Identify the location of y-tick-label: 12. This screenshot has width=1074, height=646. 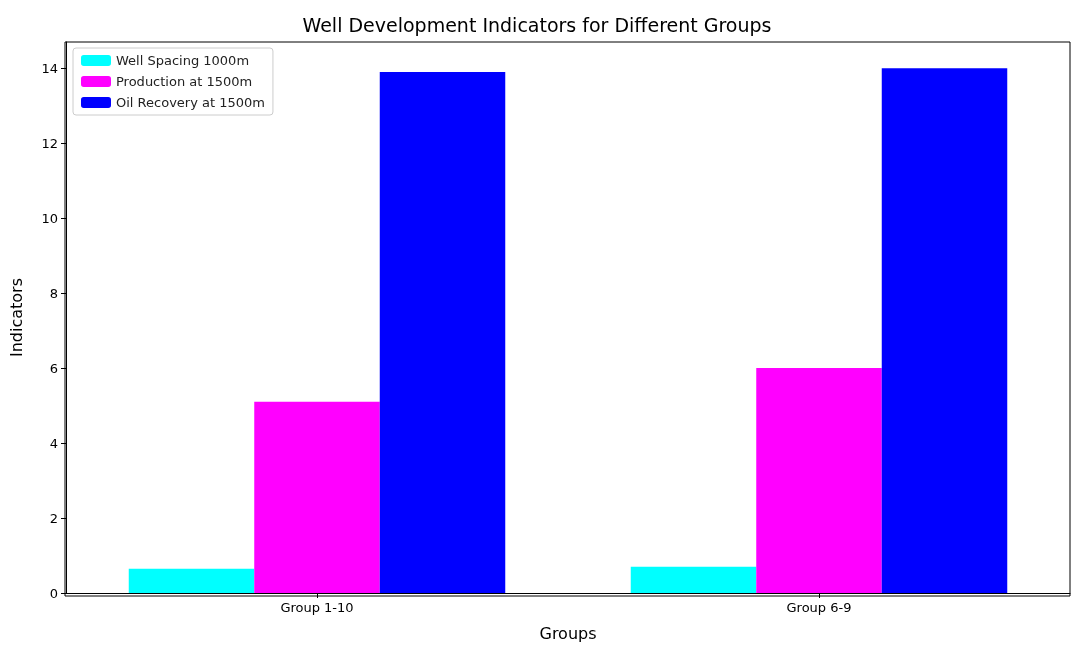
(49, 143).